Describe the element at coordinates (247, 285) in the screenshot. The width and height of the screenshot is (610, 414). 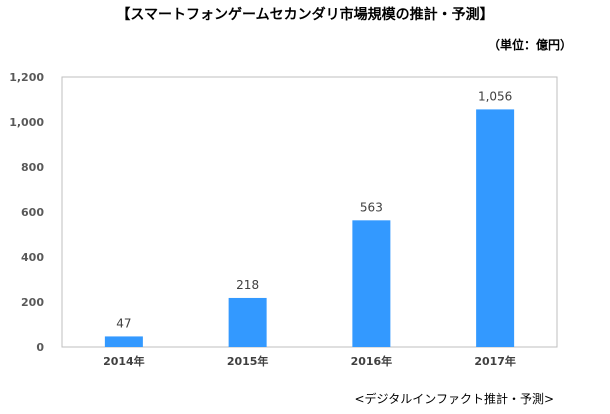
I see `bar-value-label: 218` at that location.